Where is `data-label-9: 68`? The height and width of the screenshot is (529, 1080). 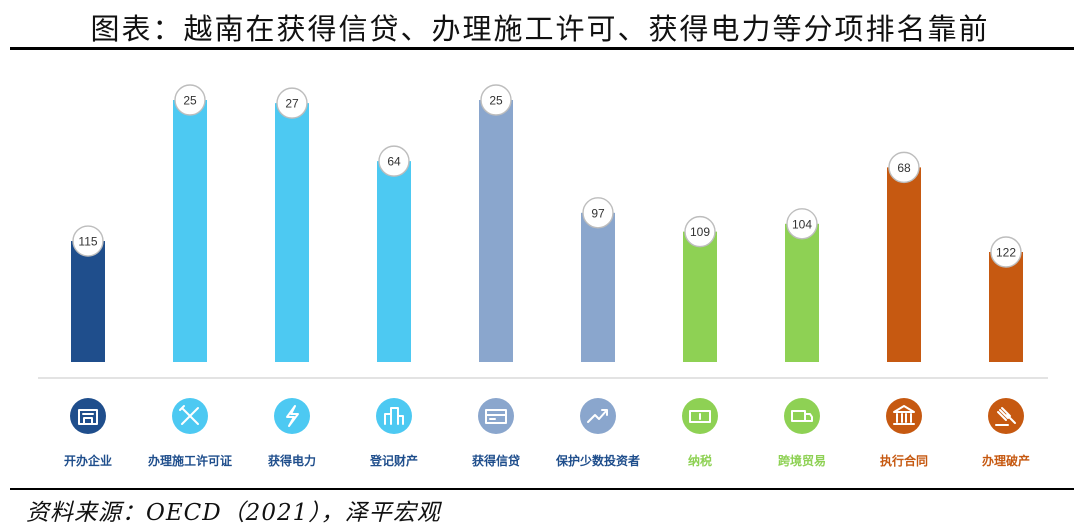 data-label-9: 68 is located at coordinates (904, 168).